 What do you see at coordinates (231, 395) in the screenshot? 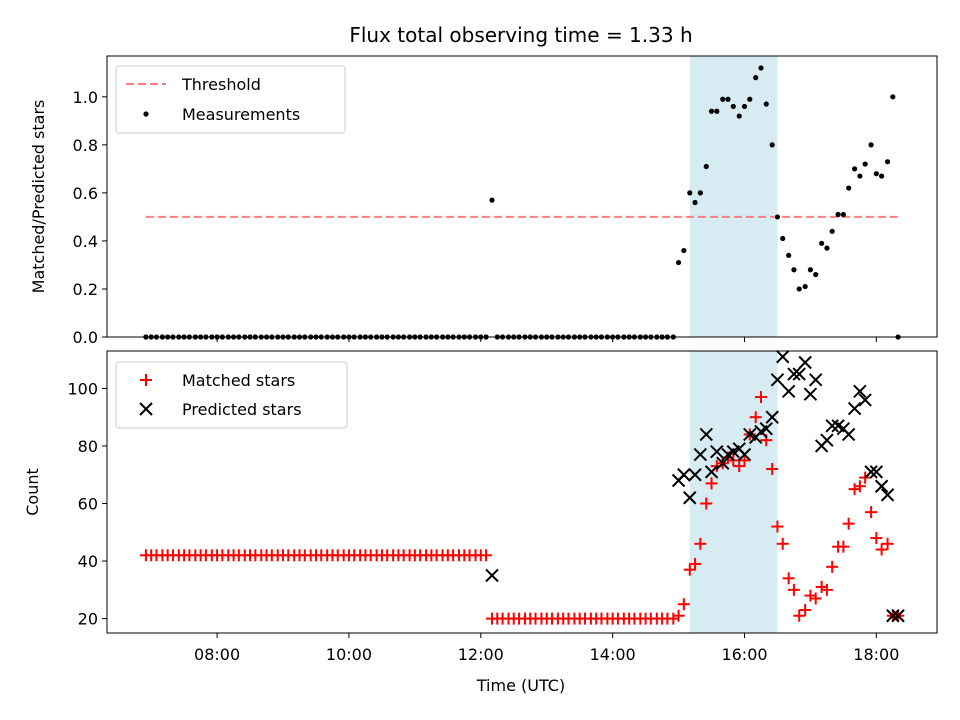
I see `bottom-legend-box` at bounding box center [231, 395].